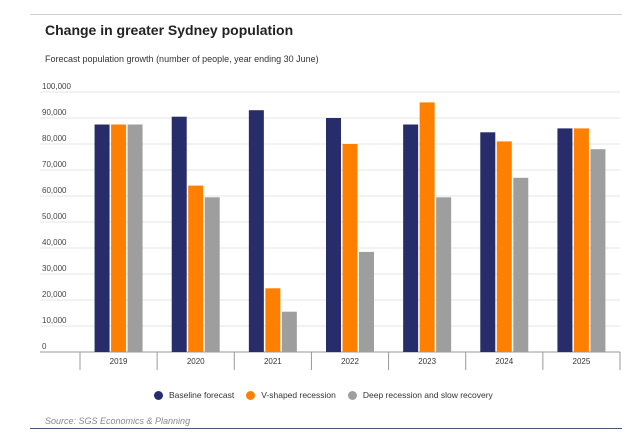  Describe the element at coordinates (54, 138) in the screenshot. I see `y-tick-label: 80,000` at that location.